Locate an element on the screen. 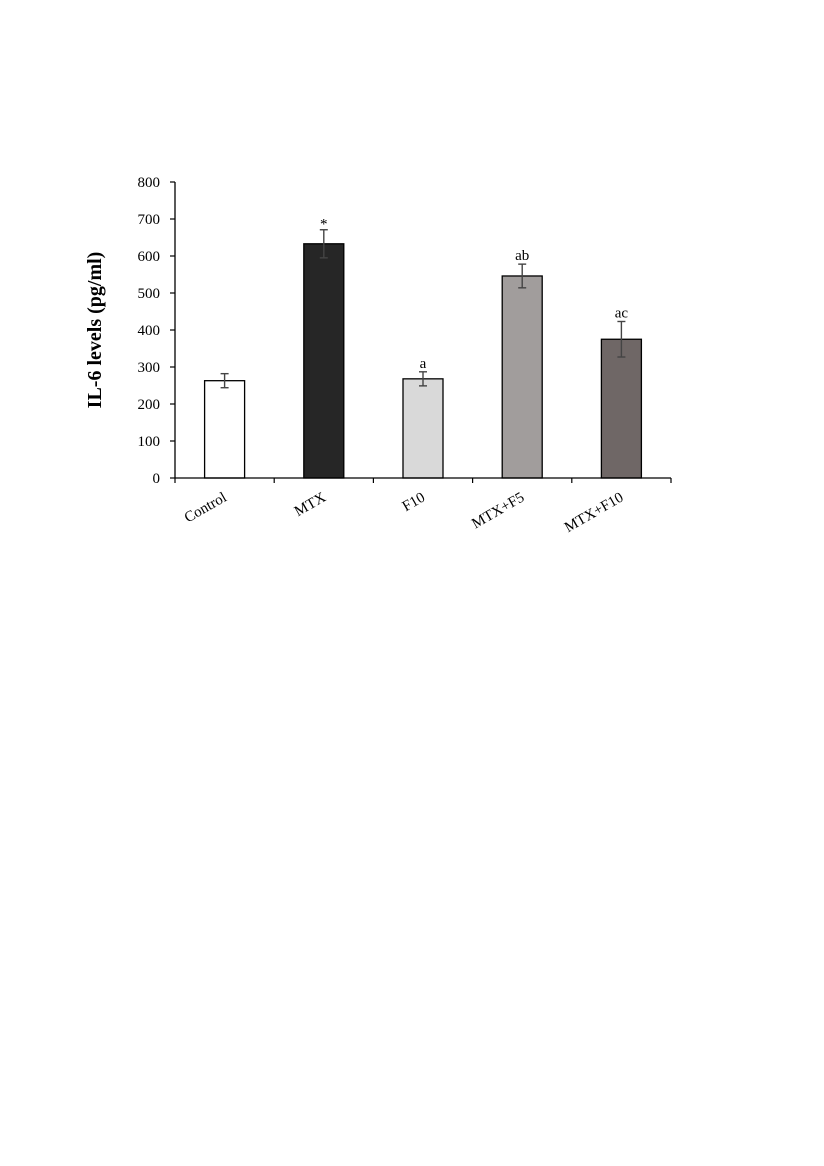 This screenshot has width=824, height=1166. x-axis-labels: Control MTX F10 MTX+F5 MTX+F10 is located at coordinates (423, 507).